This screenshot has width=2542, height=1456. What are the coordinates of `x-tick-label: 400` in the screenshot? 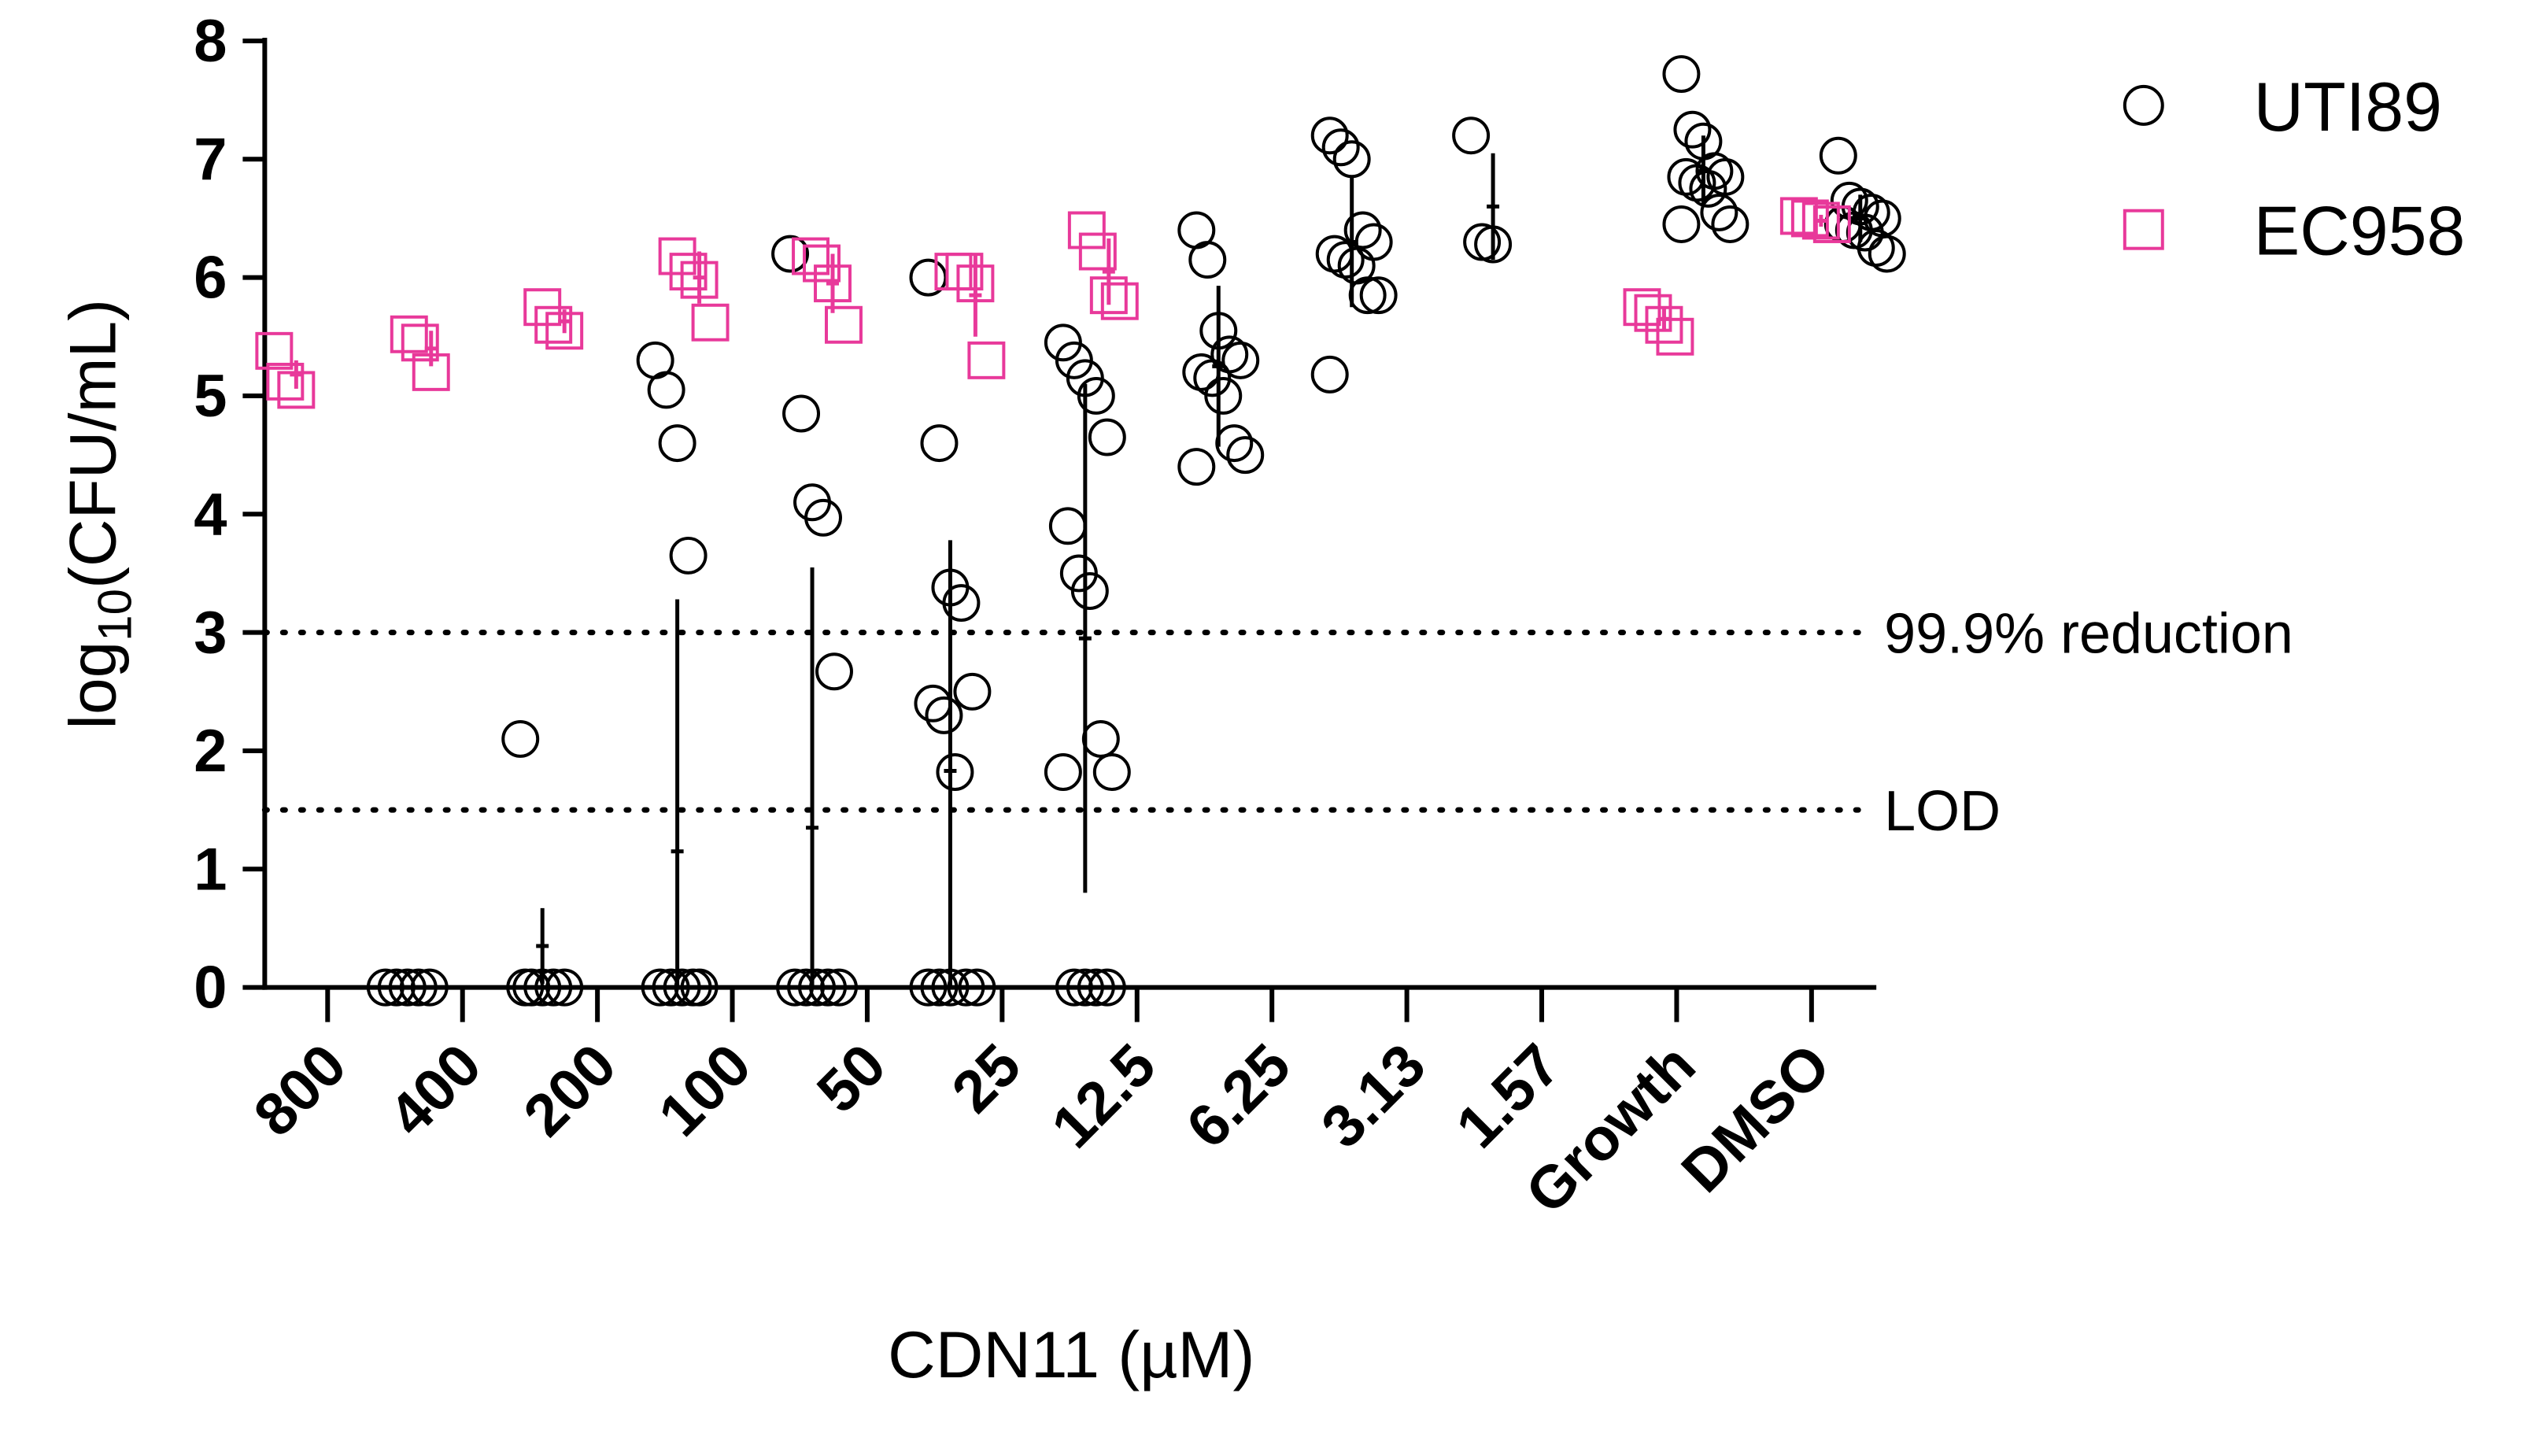 It's located at (435, 1090).